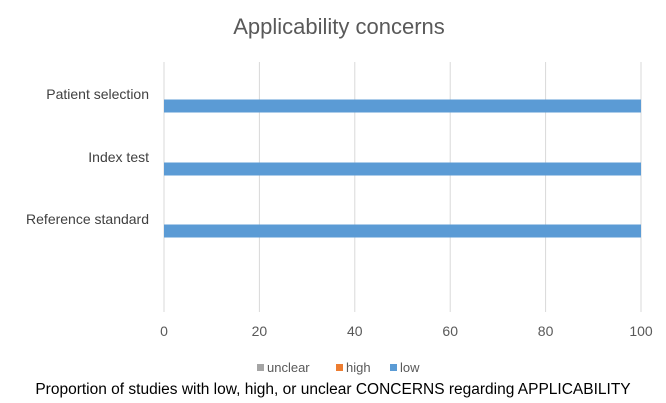 The image size is (666, 403). Describe the element at coordinates (164, 331) in the screenshot. I see `x-tick-label: 0` at that location.